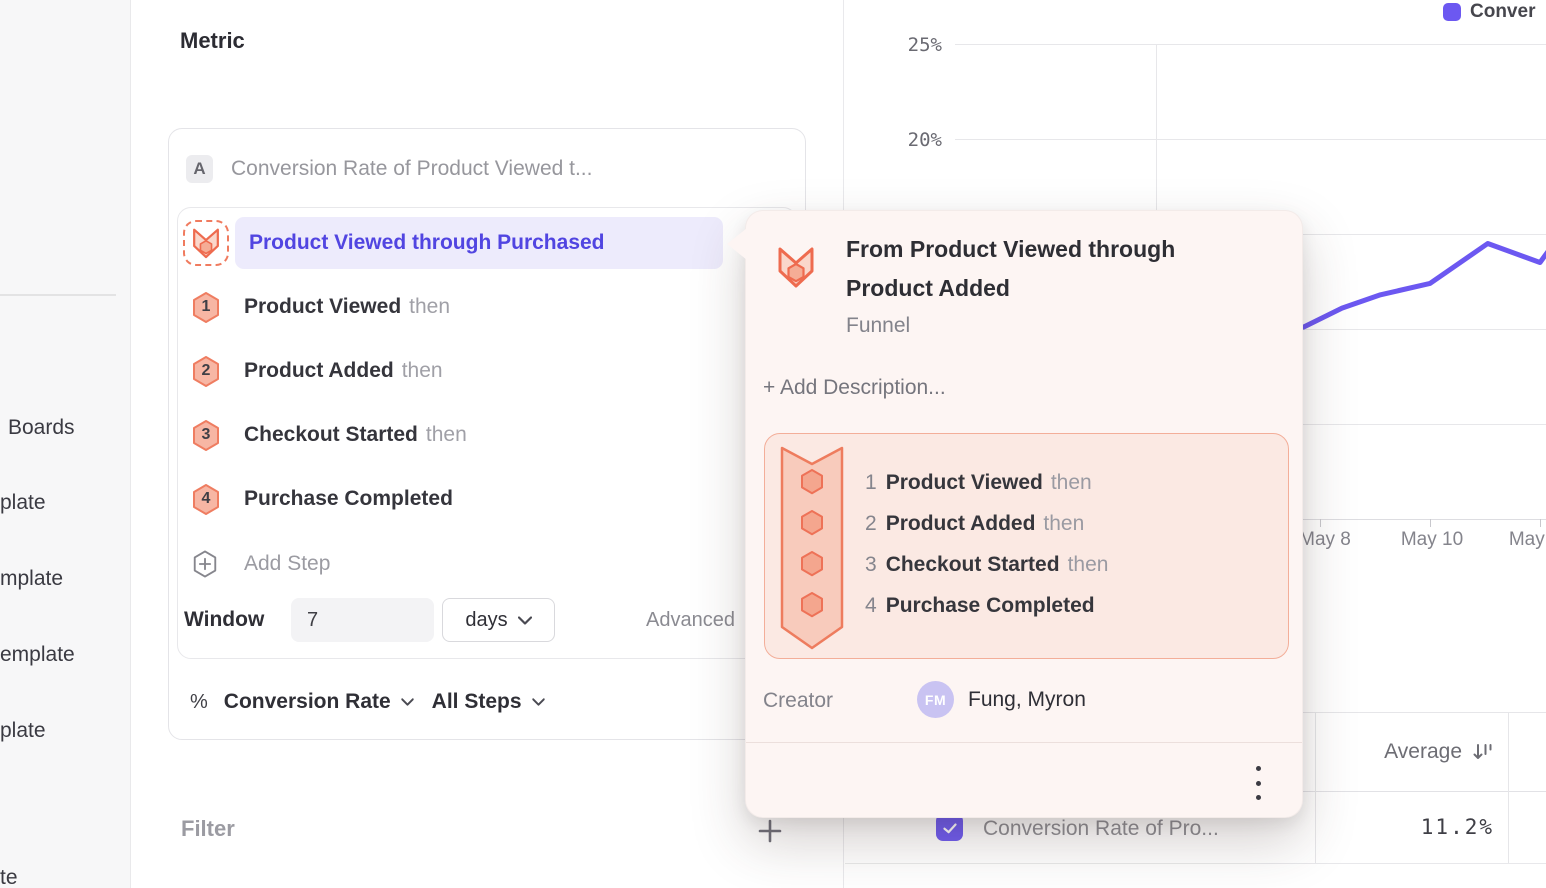 Image resolution: width=1546 pixels, height=888 pixels. What do you see at coordinates (987, 564) in the screenshot?
I see `popover-step: 3 Checkout Started then` at bounding box center [987, 564].